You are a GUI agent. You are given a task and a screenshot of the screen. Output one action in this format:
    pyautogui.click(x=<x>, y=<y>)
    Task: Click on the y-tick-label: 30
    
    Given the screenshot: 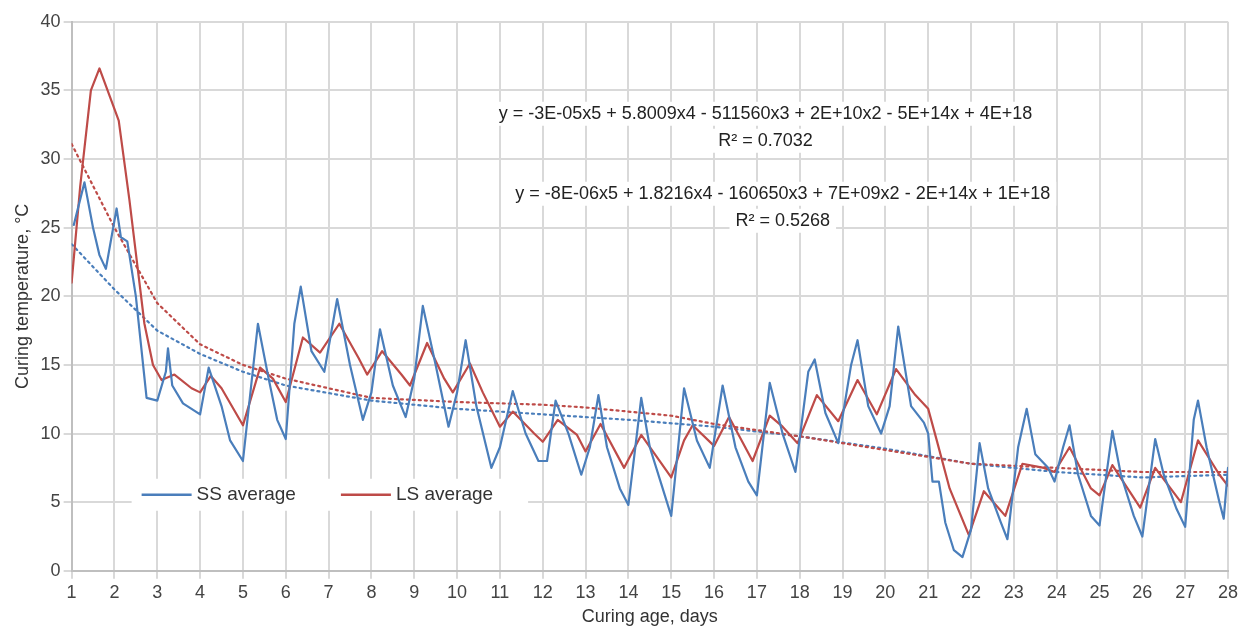 What is the action you would take?
    pyautogui.click(x=50, y=158)
    